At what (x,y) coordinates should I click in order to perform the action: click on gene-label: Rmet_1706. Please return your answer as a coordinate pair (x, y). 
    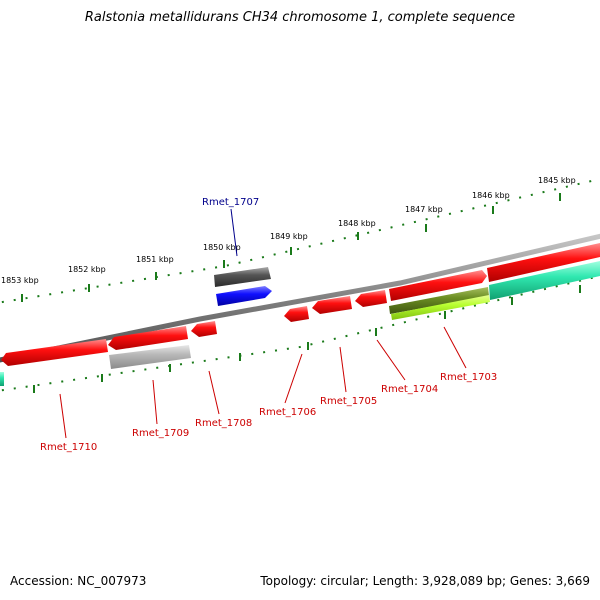
    Looking at the image, I should click on (287, 412).